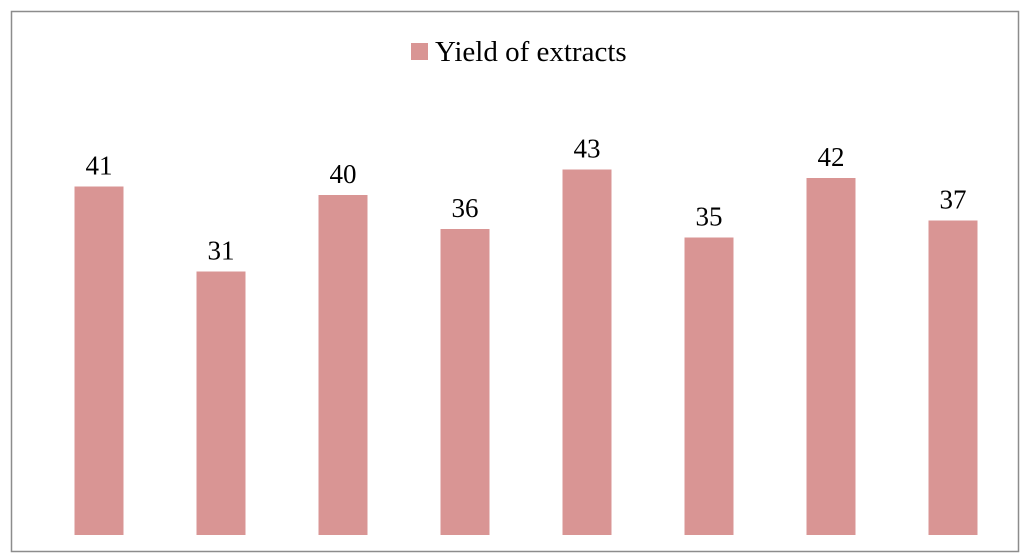 This screenshot has width=1022, height=554. Describe the element at coordinates (953, 200) in the screenshot. I see `data-label-8: 37` at that location.